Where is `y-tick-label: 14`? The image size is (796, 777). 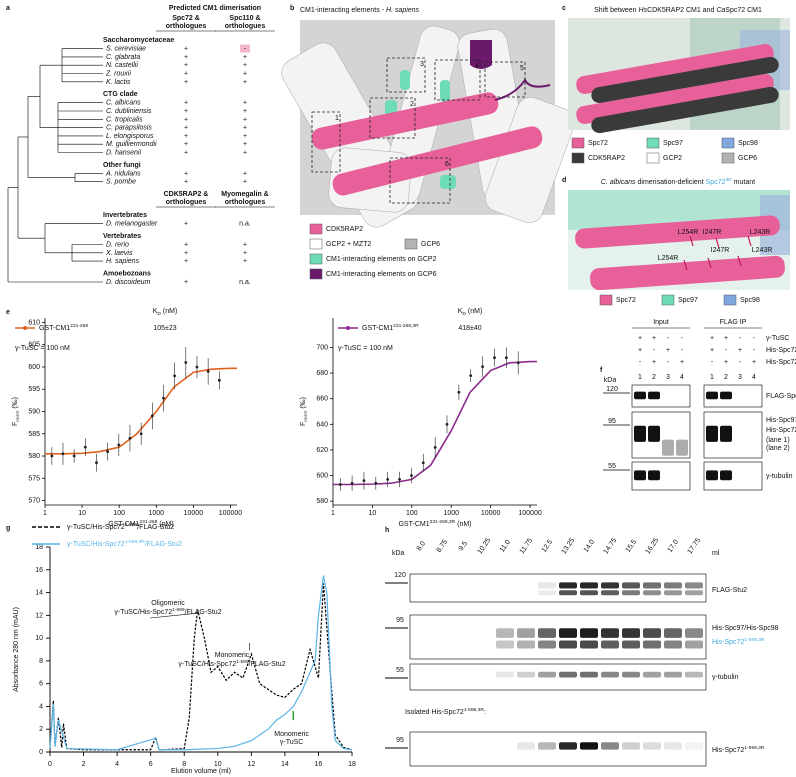 y-tick-label: 14 is located at coordinates (39, 592).